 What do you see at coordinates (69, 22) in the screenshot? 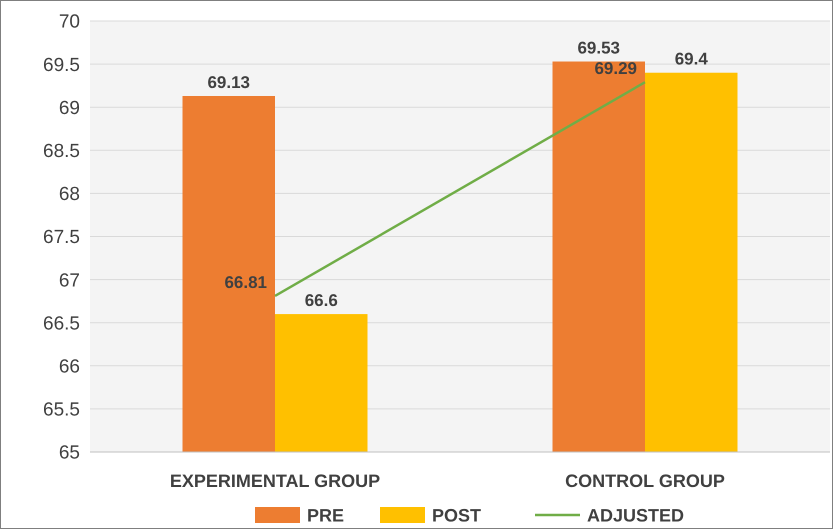
I see `y-tick-label: 70` at bounding box center [69, 22].